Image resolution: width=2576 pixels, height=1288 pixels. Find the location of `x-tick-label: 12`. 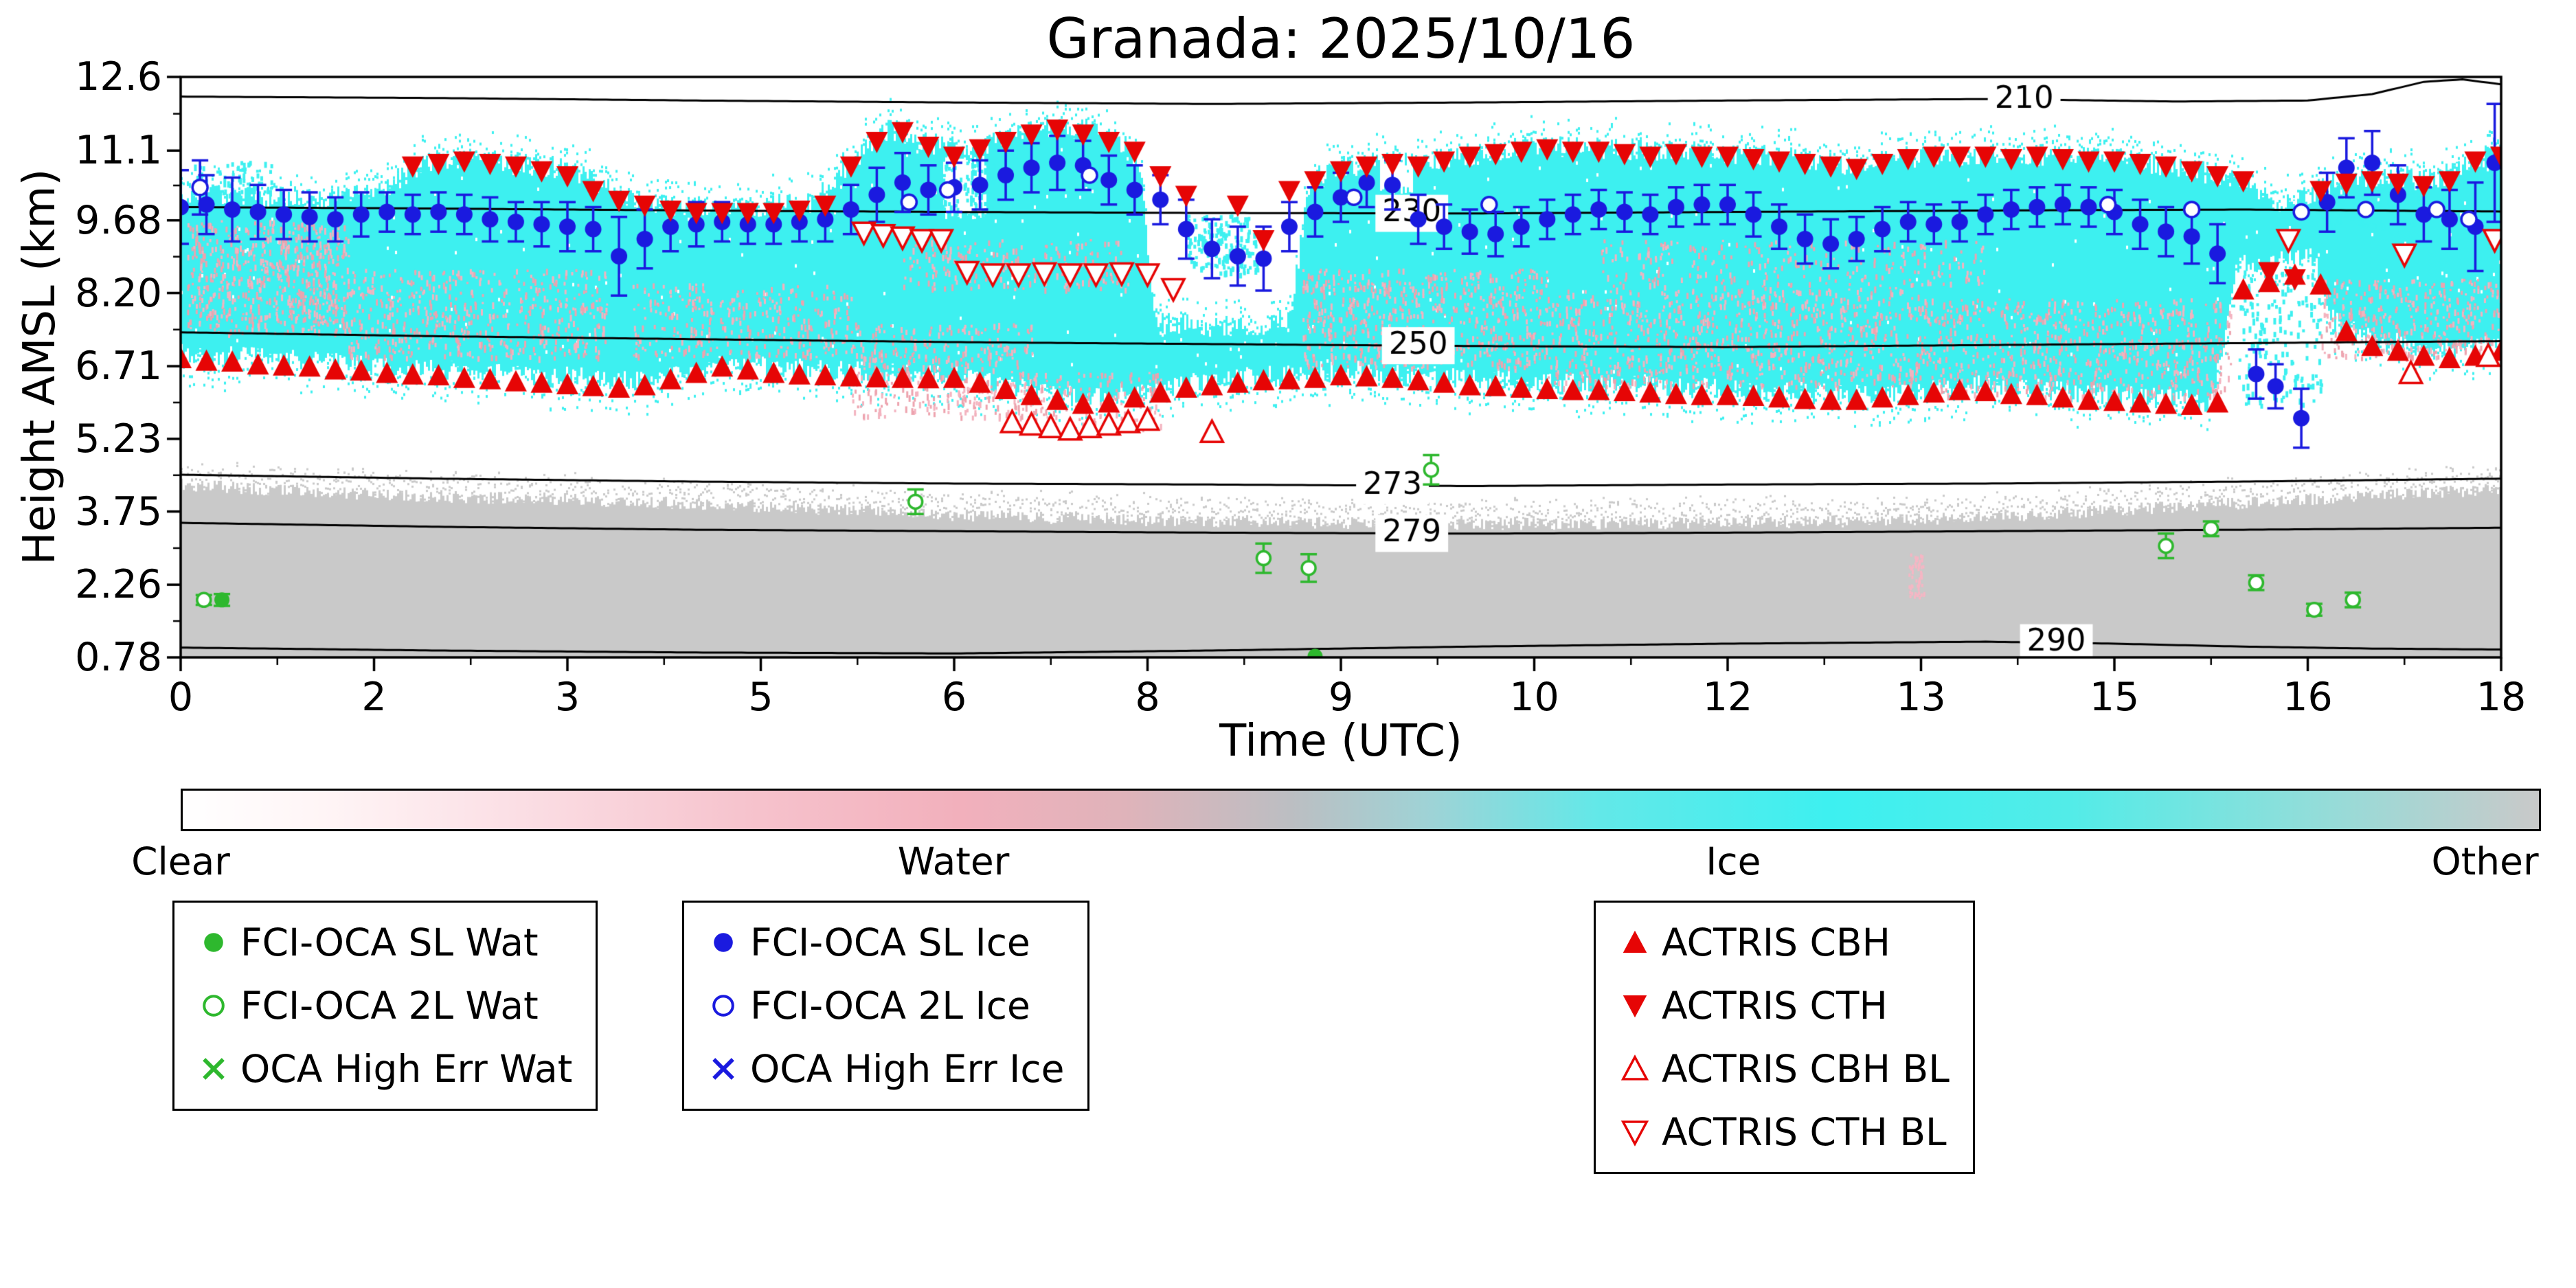

x-tick-label: 12 is located at coordinates (1727, 697).